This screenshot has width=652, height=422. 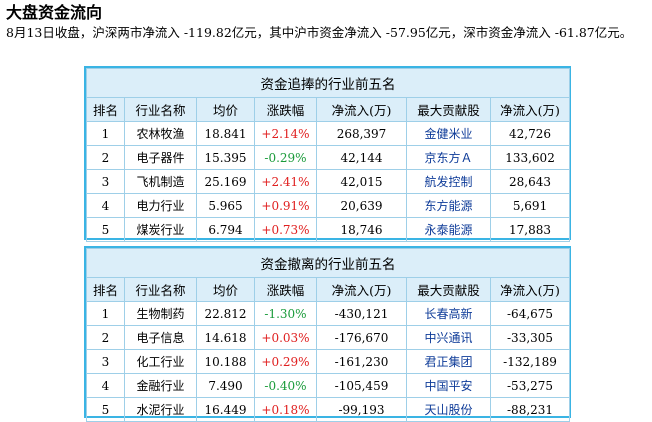 I want to click on cell-change: +0.73%, so click(x=285, y=229).